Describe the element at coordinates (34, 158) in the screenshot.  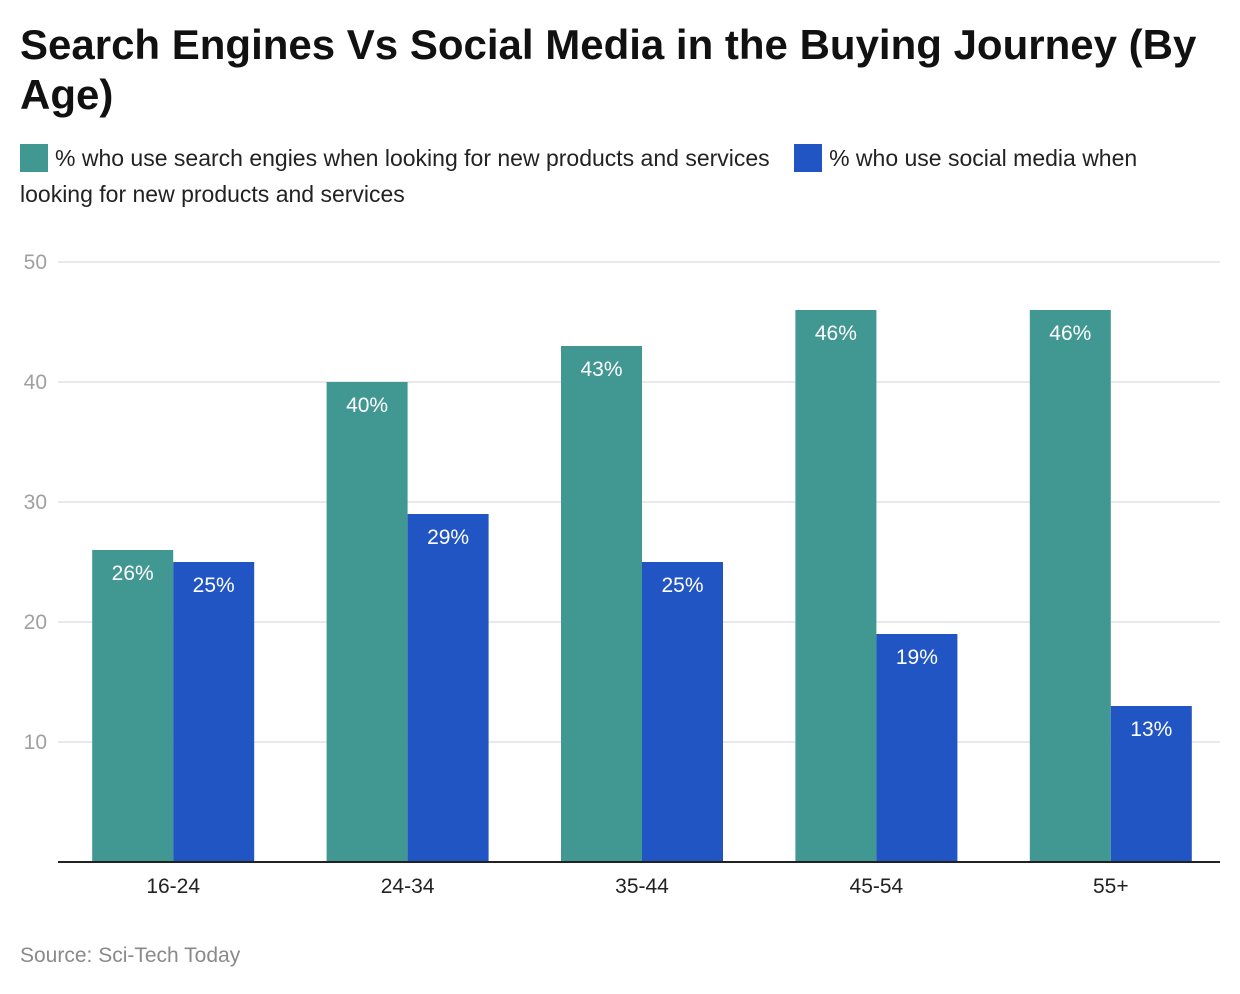
I see `legend-swatch-search` at that location.